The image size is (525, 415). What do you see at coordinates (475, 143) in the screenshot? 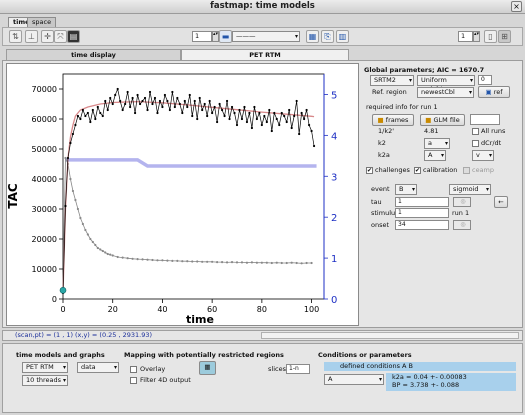
I see `dcr-checkbox` at bounding box center [475, 143].